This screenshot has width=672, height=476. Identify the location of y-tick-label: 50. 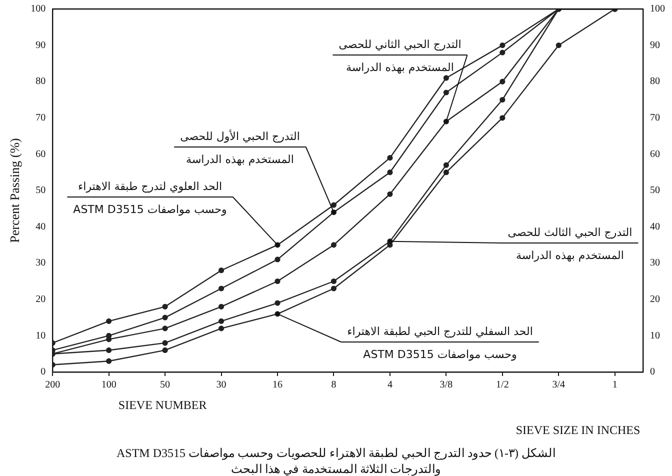
(41, 190).